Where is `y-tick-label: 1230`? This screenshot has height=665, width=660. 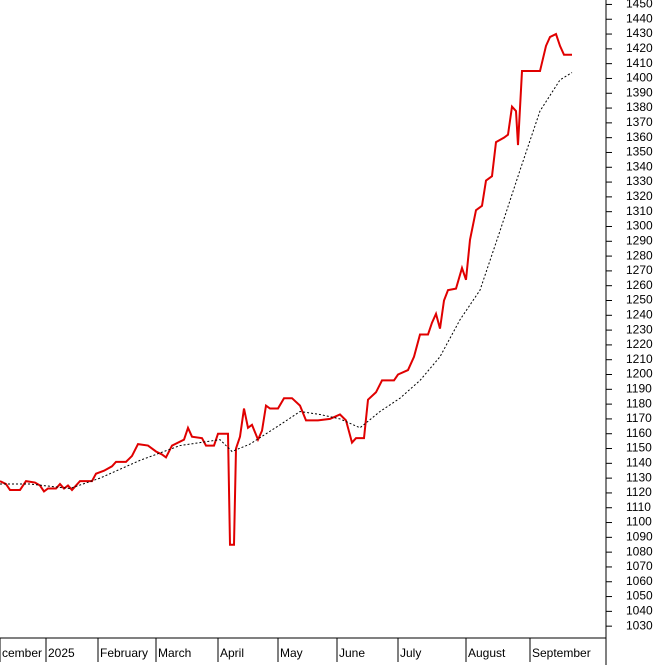
y-tick-label: 1230 is located at coordinates (639, 329).